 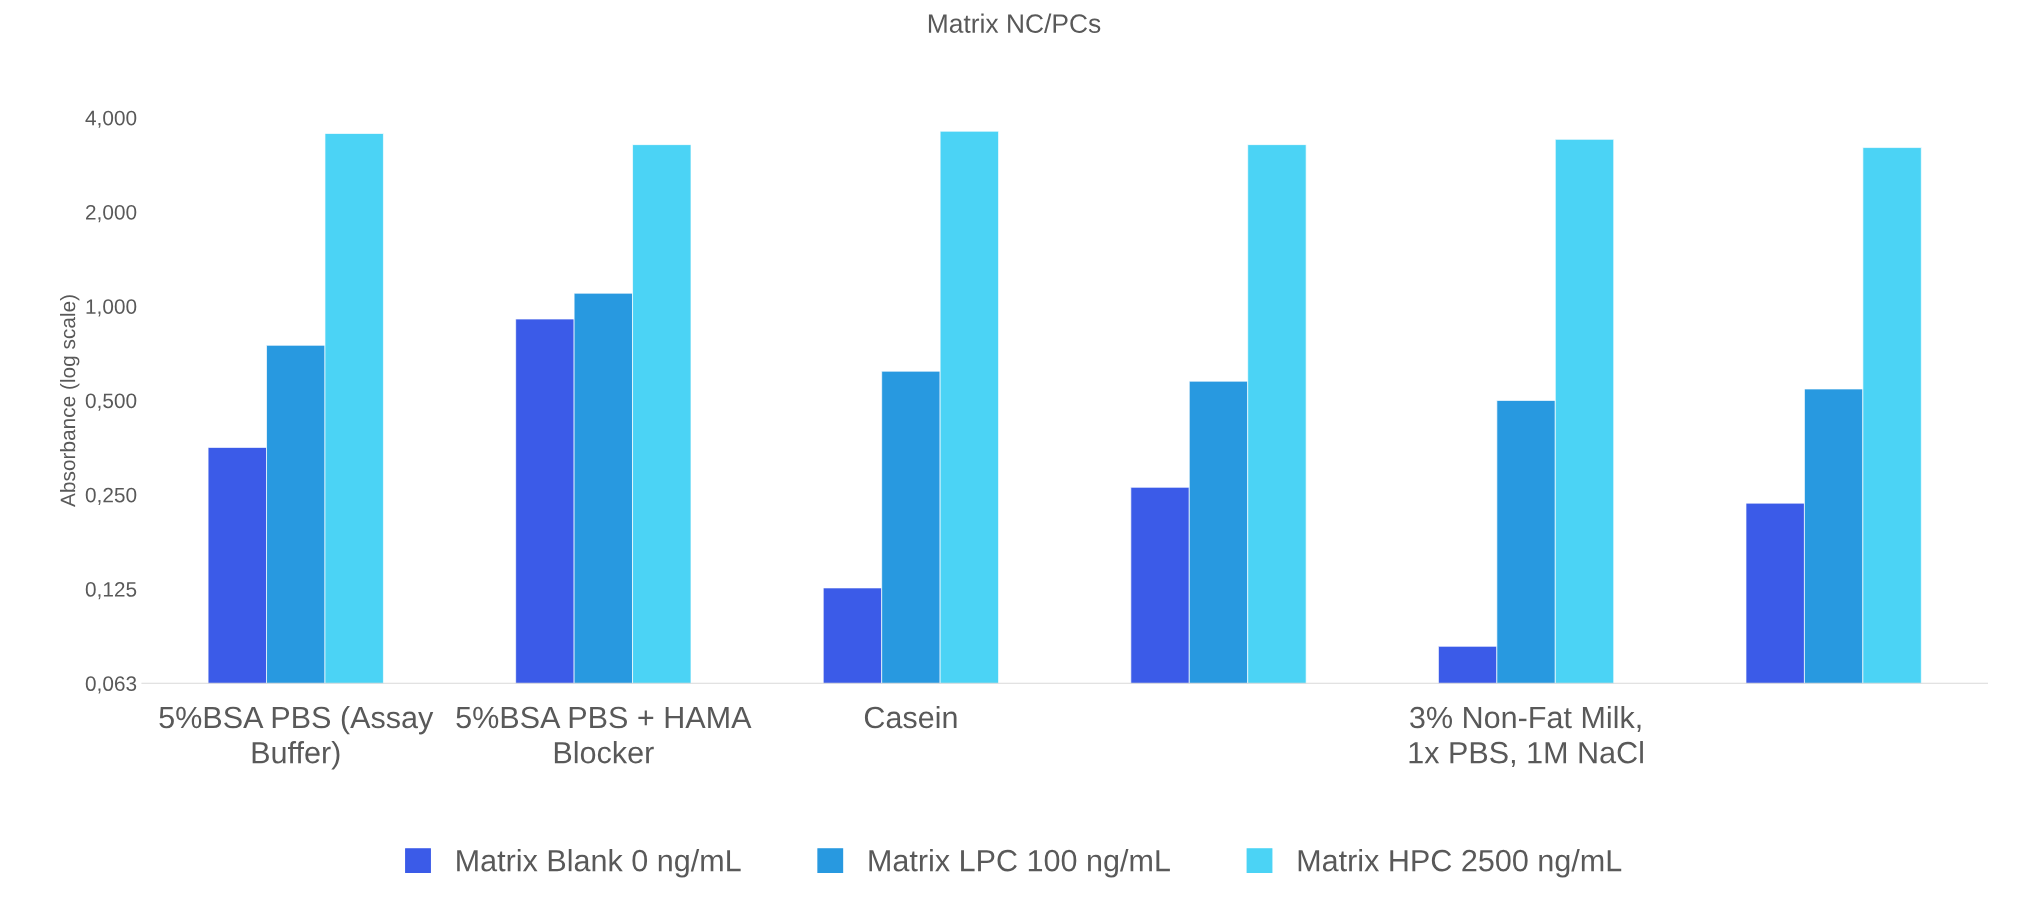 What do you see at coordinates (1019, 863) in the screenshot?
I see `legend-label: Matrix LPC 100 ng/mL` at bounding box center [1019, 863].